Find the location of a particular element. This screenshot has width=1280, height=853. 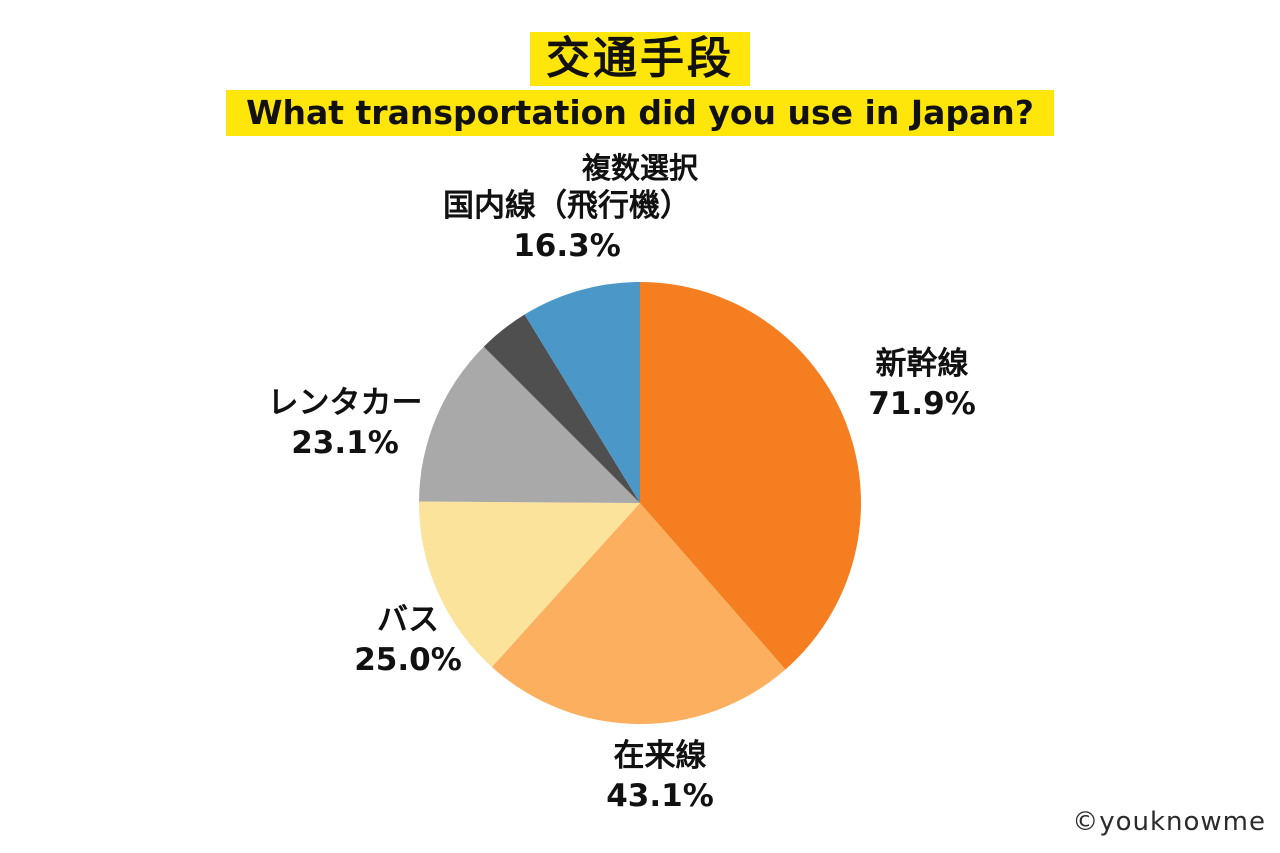

pie-slice-local-line is located at coordinates (638, 613).